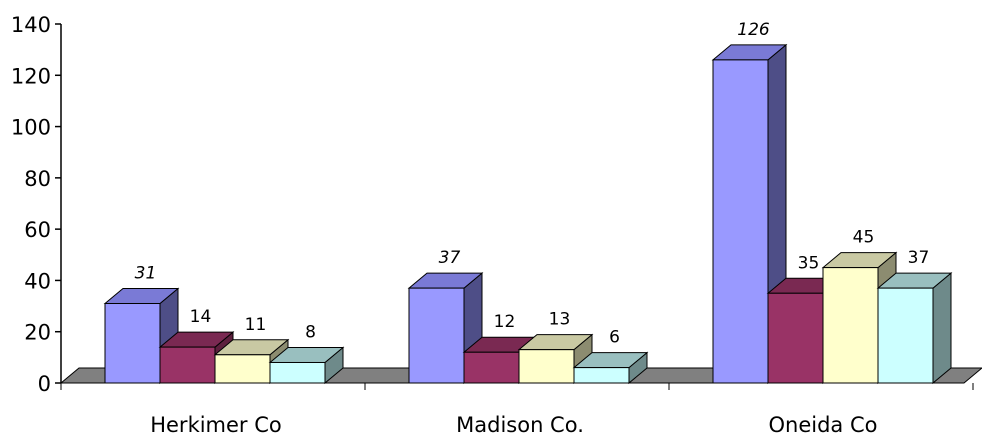  I want to click on data-label: 12, so click(505, 322).